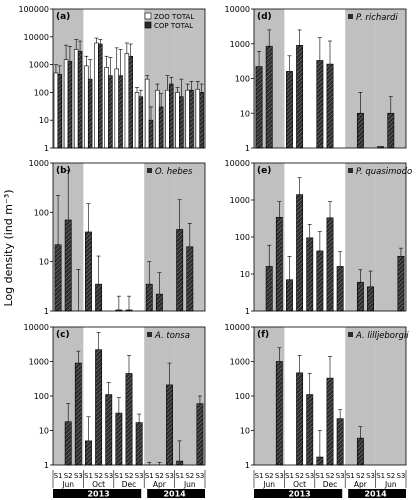  I want to click on panel-f: 1 10 100 1000 10000 (f) A. lilljeborgii, so click(317, 396).